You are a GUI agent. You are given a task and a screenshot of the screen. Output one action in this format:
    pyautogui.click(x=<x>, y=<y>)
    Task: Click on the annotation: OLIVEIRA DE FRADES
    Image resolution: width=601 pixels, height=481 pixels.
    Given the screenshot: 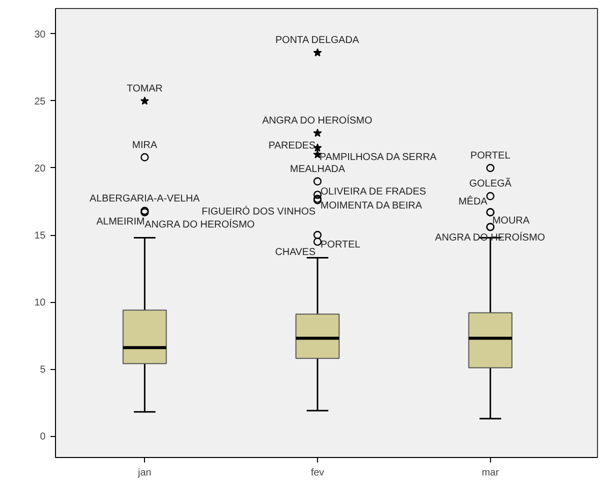 What is the action you would take?
    pyautogui.click(x=373, y=192)
    